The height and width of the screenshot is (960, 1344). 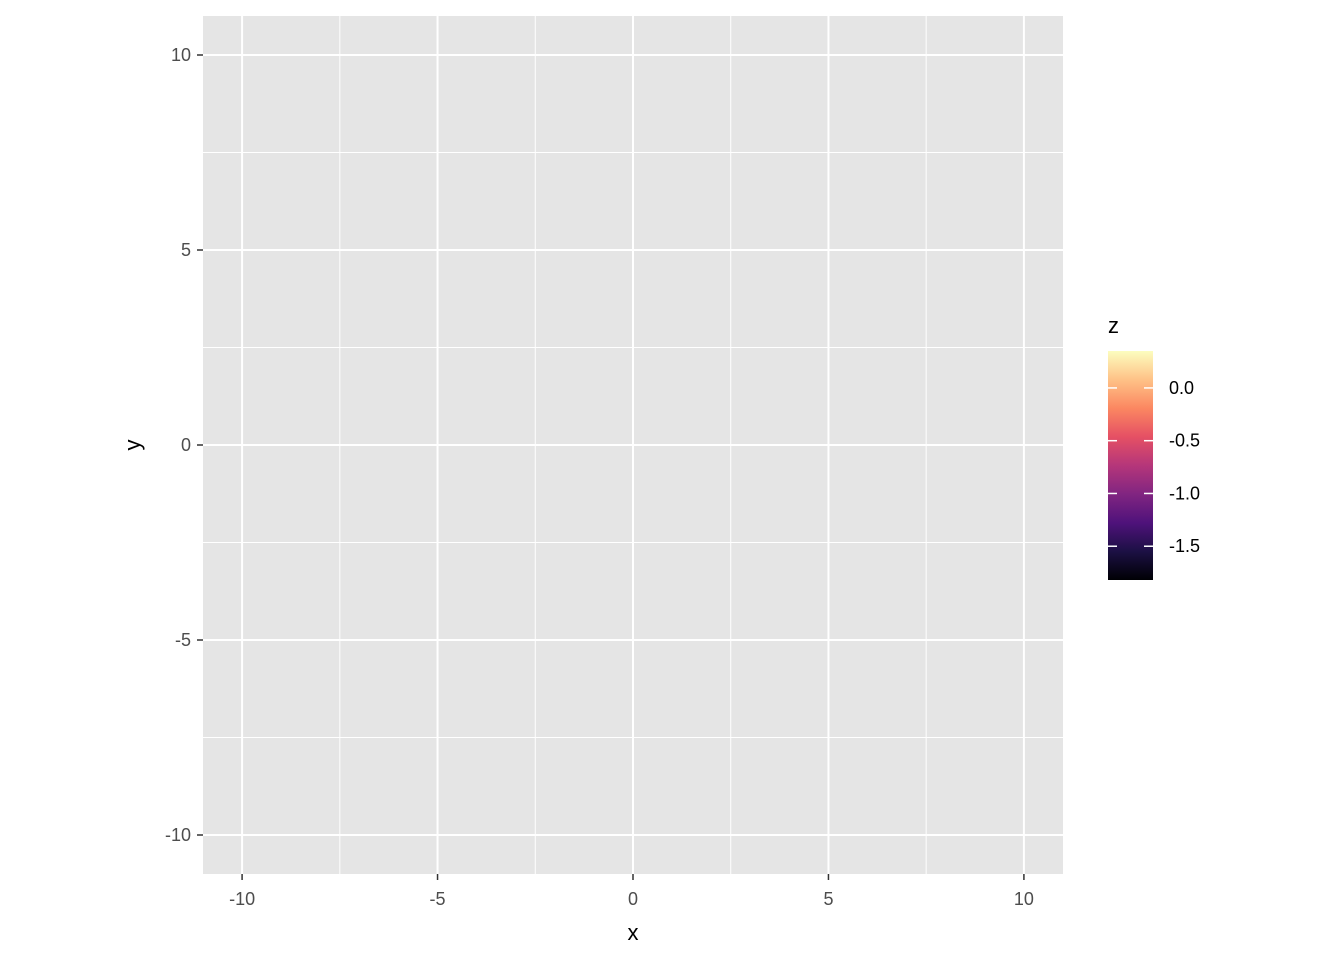 I want to click on x-tick-label: 5, so click(x=828, y=899).